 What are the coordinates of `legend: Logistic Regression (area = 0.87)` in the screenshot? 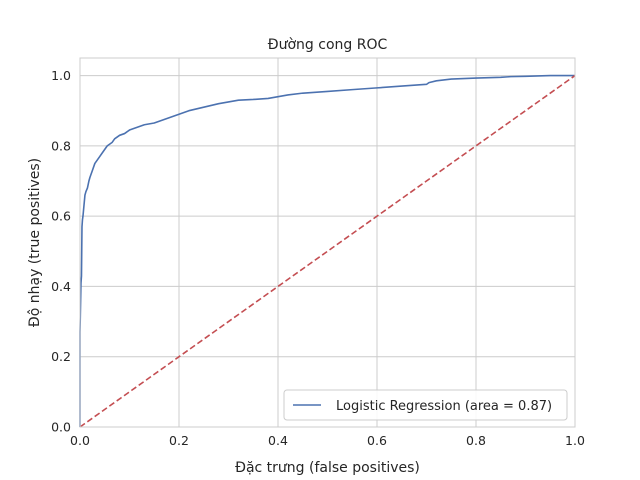 It's located at (425, 405).